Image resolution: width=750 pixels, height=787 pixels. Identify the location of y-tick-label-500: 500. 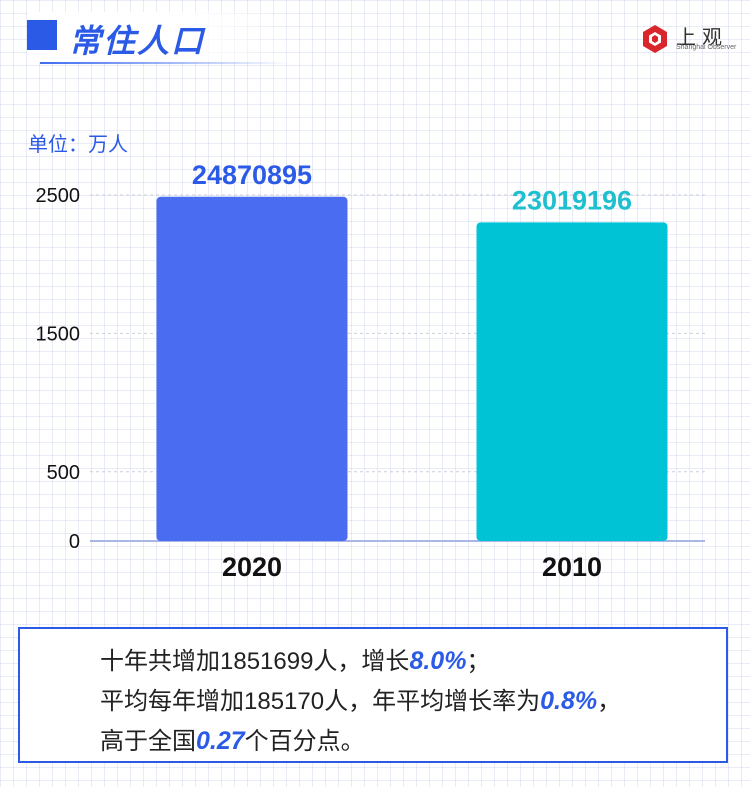
(63, 473).